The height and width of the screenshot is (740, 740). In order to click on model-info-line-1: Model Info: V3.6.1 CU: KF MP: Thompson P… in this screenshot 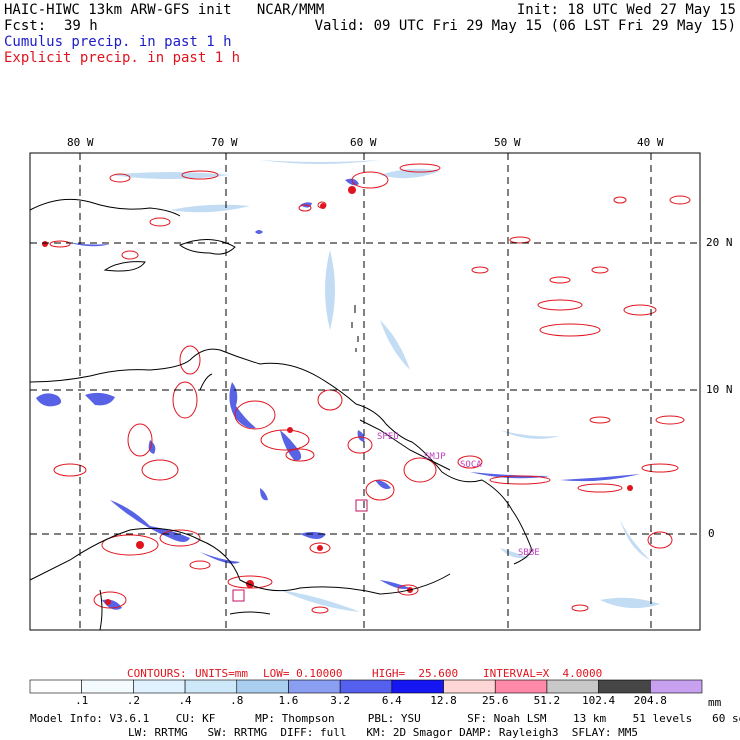, I will do `click(385, 718)`.